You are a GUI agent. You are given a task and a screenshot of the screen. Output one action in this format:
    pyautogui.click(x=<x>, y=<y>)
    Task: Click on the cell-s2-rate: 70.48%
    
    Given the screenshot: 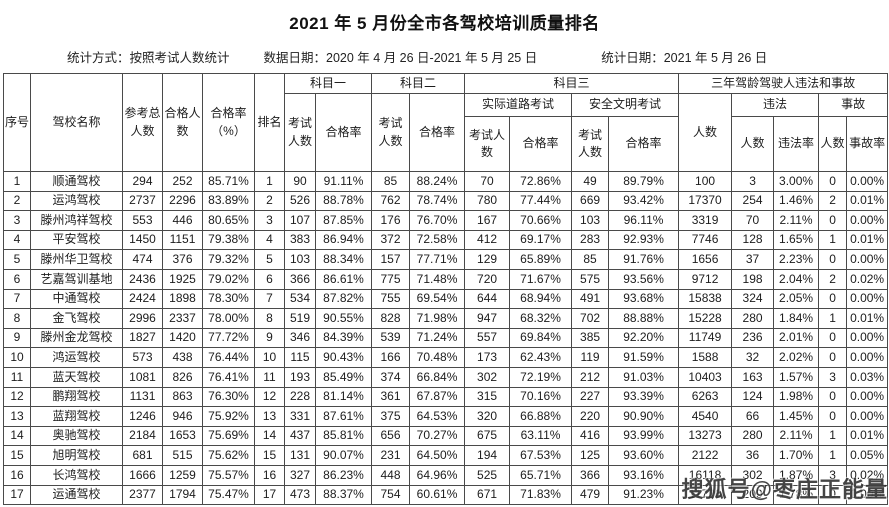 What is the action you would take?
    pyautogui.click(x=437, y=357)
    